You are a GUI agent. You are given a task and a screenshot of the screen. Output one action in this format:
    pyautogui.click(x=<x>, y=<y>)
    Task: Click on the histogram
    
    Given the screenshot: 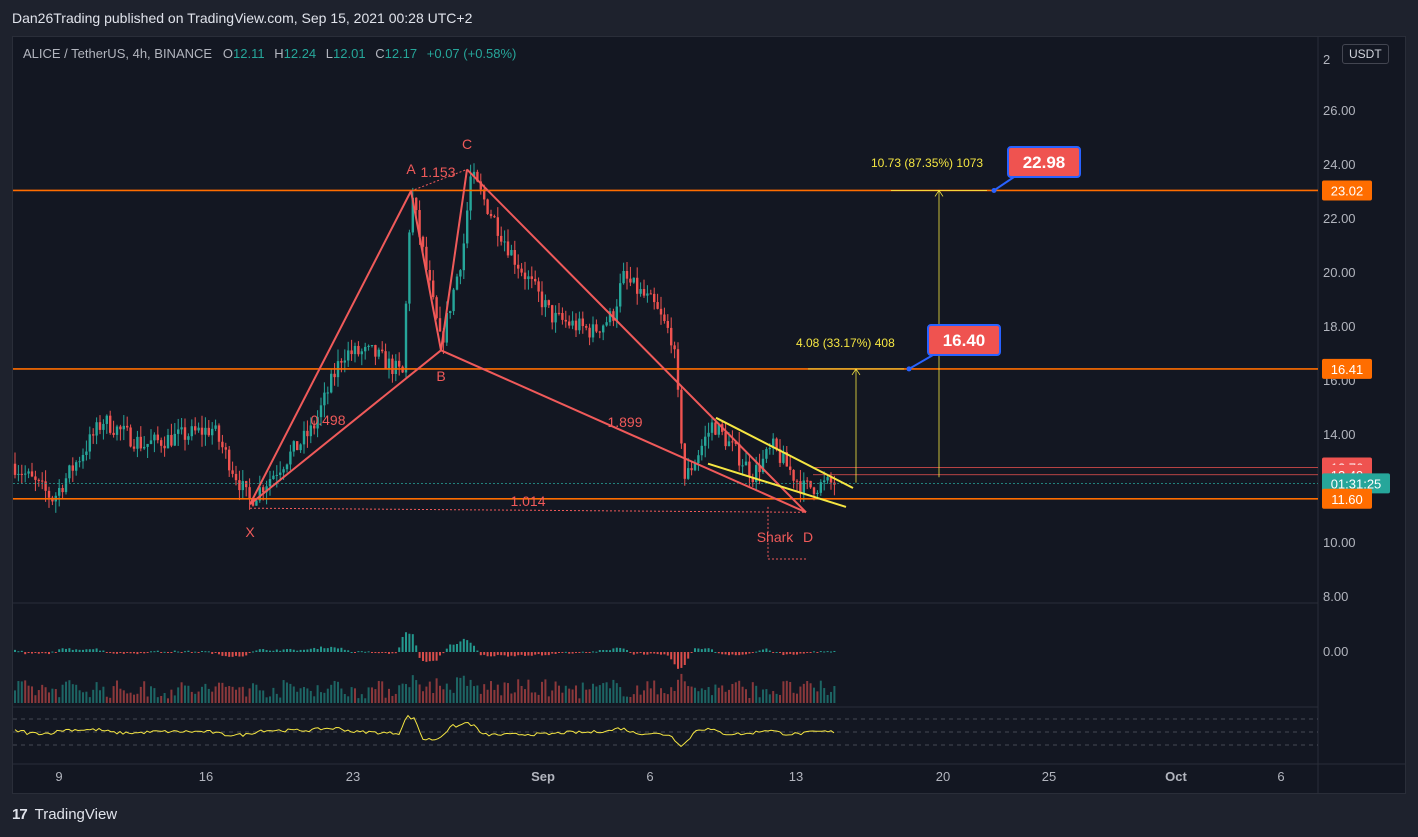 What is the action you would take?
    pyautogui.click(x=425, y=667)
    